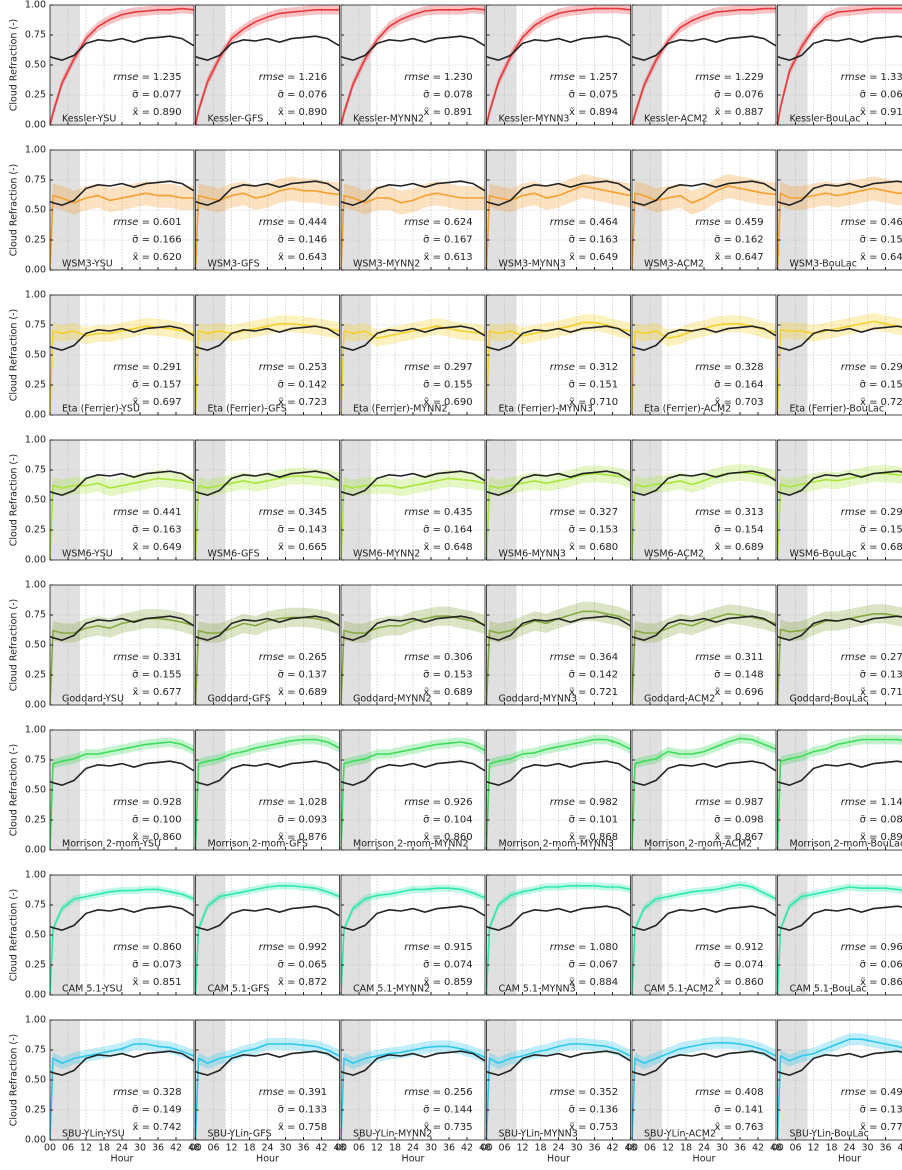  Describe the element at coordinates (576, 1148) in the screenshot. I see `x-tick-label: 30` at that location.